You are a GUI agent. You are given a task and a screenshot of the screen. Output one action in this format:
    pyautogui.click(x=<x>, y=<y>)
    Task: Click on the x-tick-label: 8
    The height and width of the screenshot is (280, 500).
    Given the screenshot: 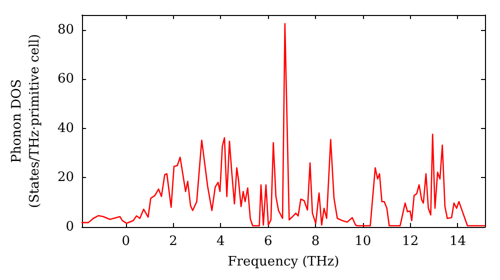 What is the action you would take?
    pyautogui.click(x=315, y=241)
    